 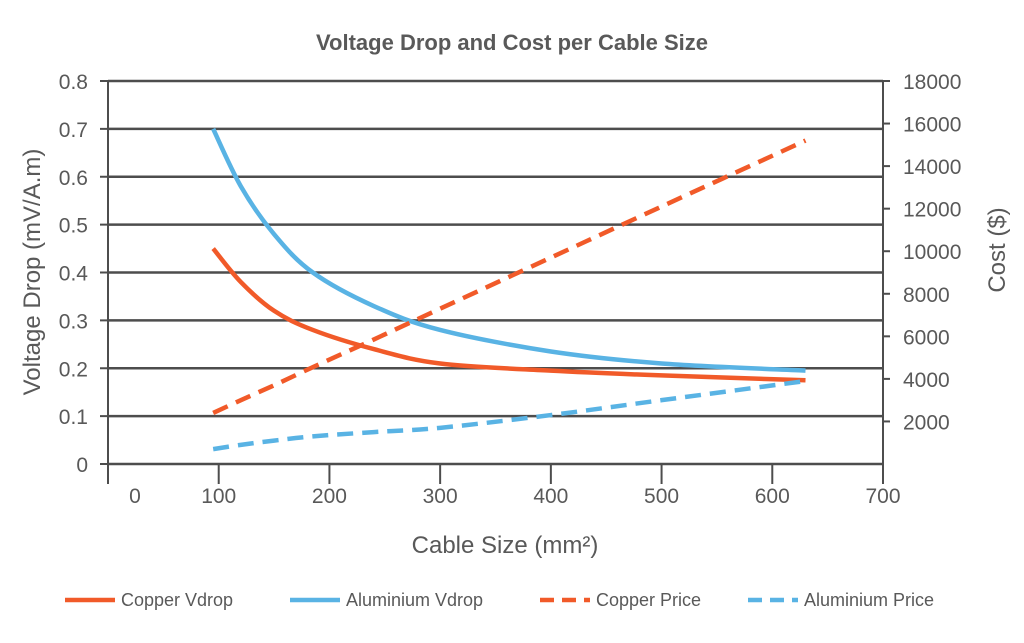 I want to click on chart-title: Voltage Drop and Cost per Cable Size, so click(x=512, y=42).